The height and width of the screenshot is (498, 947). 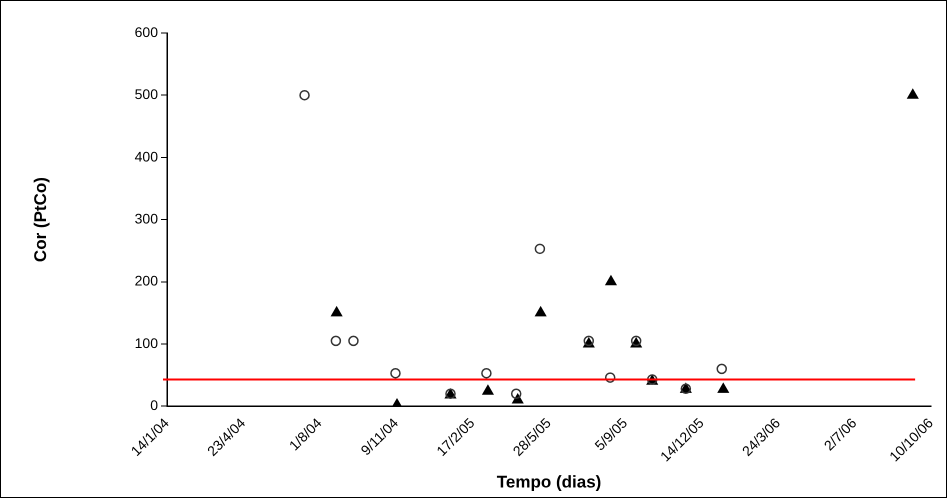 What do you see at coordinates (146, 218) in the screenshot?
I see `y-tick-label: 300` at bounding box center [146, 218].